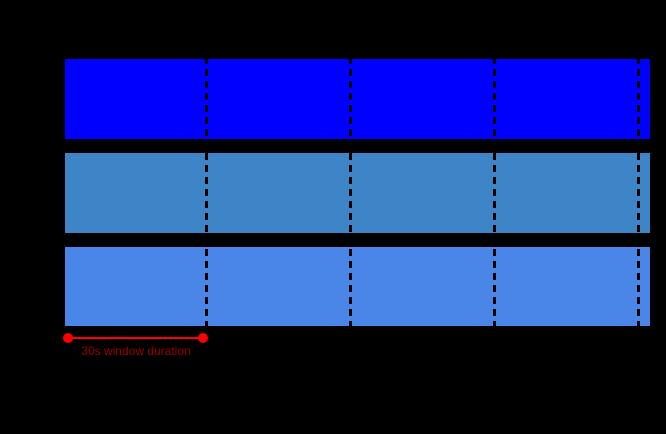 Image resolution: width=666 pixels, height=434 pixels. Describe the element at coordinates (203, 338) in the screenshot. I see `duration-measure-endpoint-right` at that location.